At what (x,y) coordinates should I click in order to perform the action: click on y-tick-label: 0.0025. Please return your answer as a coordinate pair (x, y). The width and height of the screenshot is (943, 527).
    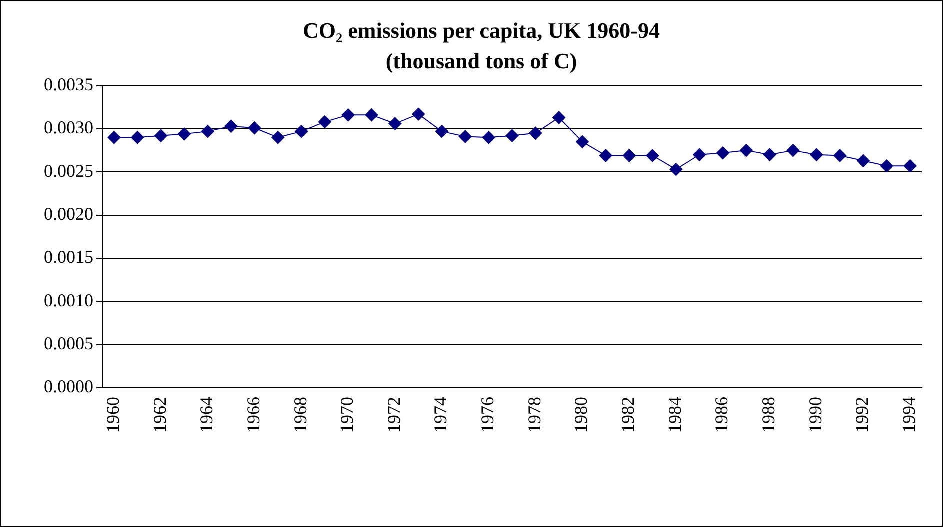
    Looking at the image, I should click on (69, 170).